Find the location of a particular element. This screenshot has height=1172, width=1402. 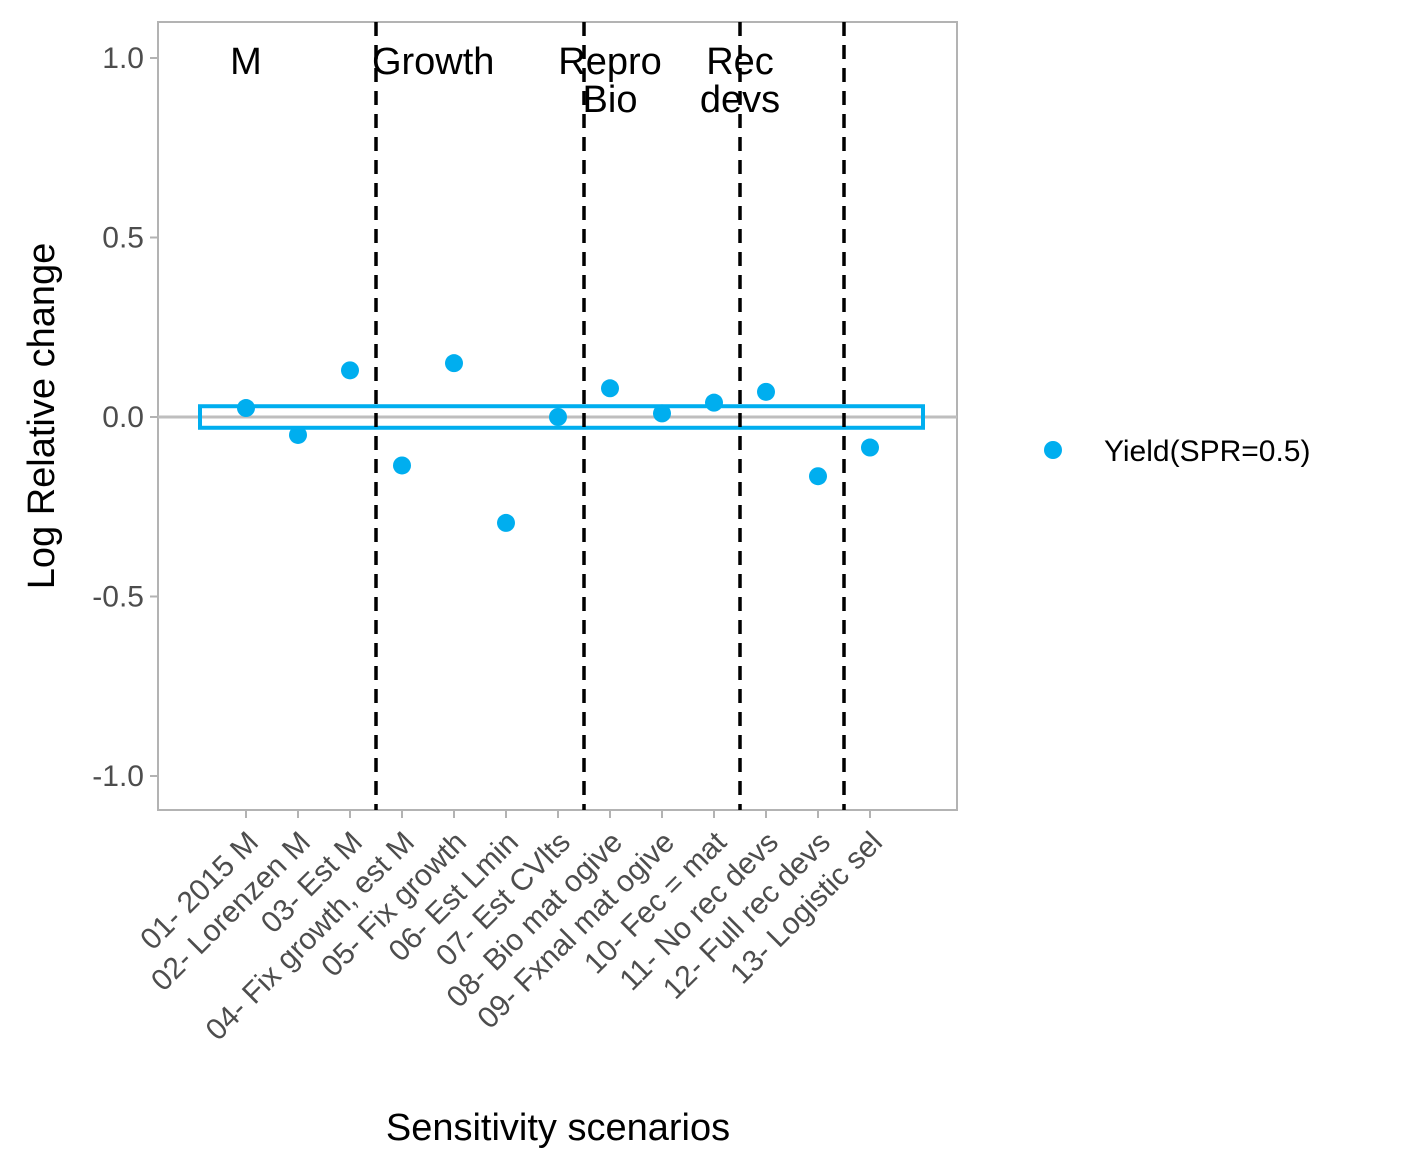

interval-box is located at coordinates (561, 417).